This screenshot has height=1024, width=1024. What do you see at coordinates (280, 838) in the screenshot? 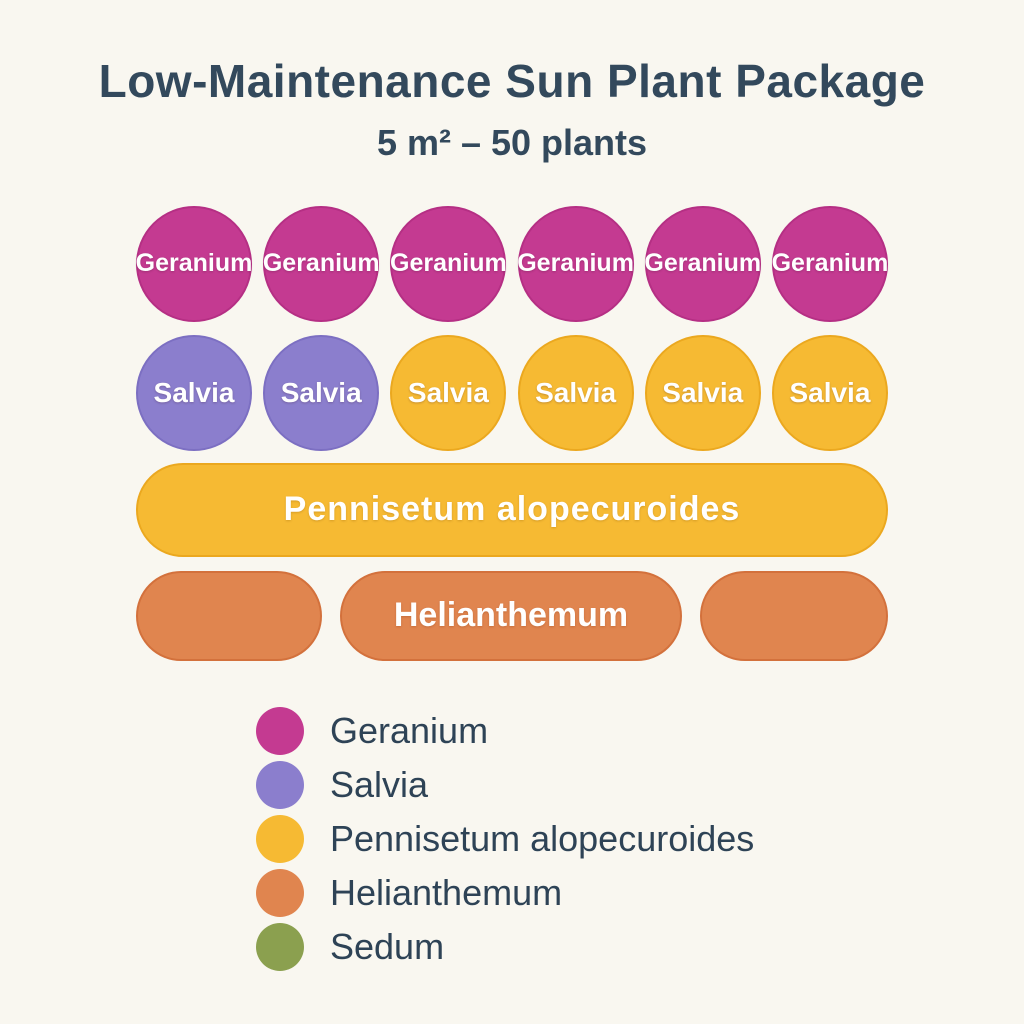
I see `pennisetum-swatch-icon` at bounding box center [280, 838].